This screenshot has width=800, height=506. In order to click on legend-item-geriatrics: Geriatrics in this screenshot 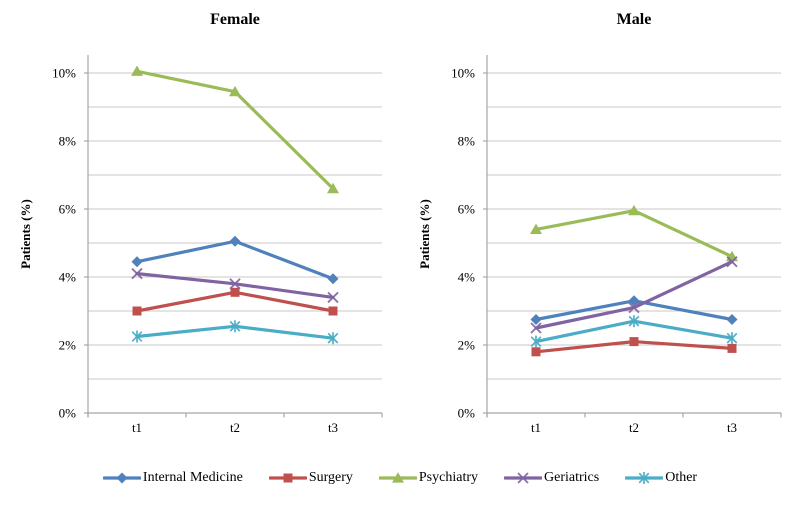, I will do `click(551, 478)`.